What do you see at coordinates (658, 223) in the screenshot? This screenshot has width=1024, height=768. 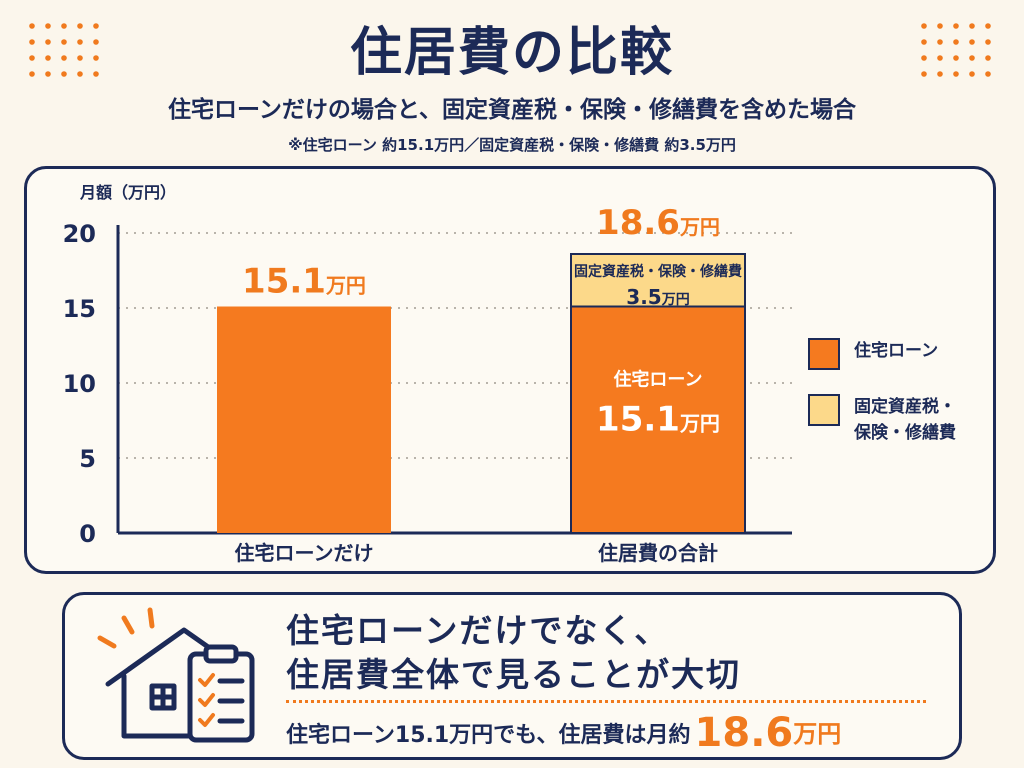 I see `bar-total-label: 18.6万円` at bounding box center [658, 223].